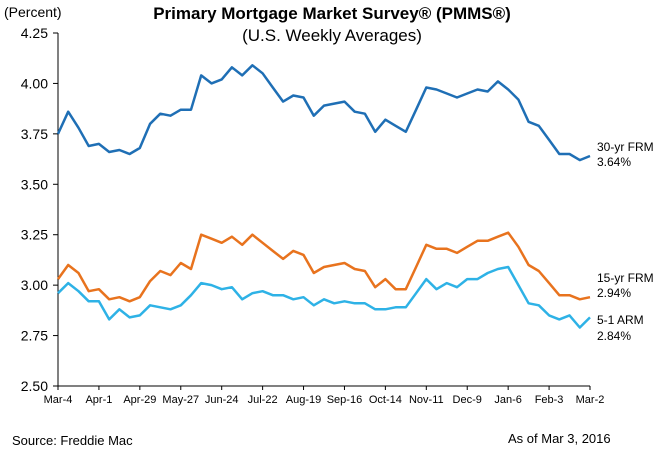 This screenshot has height=450, width=655. Describe the element at coordinates (549, 400) in the screenshot. I see `x-tick-label: Feb-3` at that location.